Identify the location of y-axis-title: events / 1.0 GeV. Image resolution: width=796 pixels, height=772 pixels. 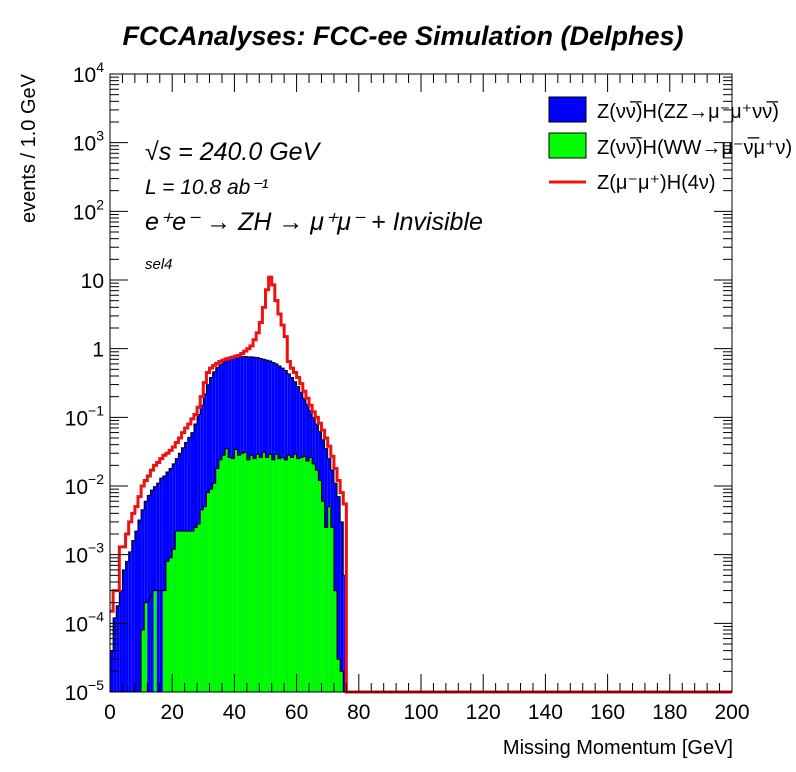
(29, 148).